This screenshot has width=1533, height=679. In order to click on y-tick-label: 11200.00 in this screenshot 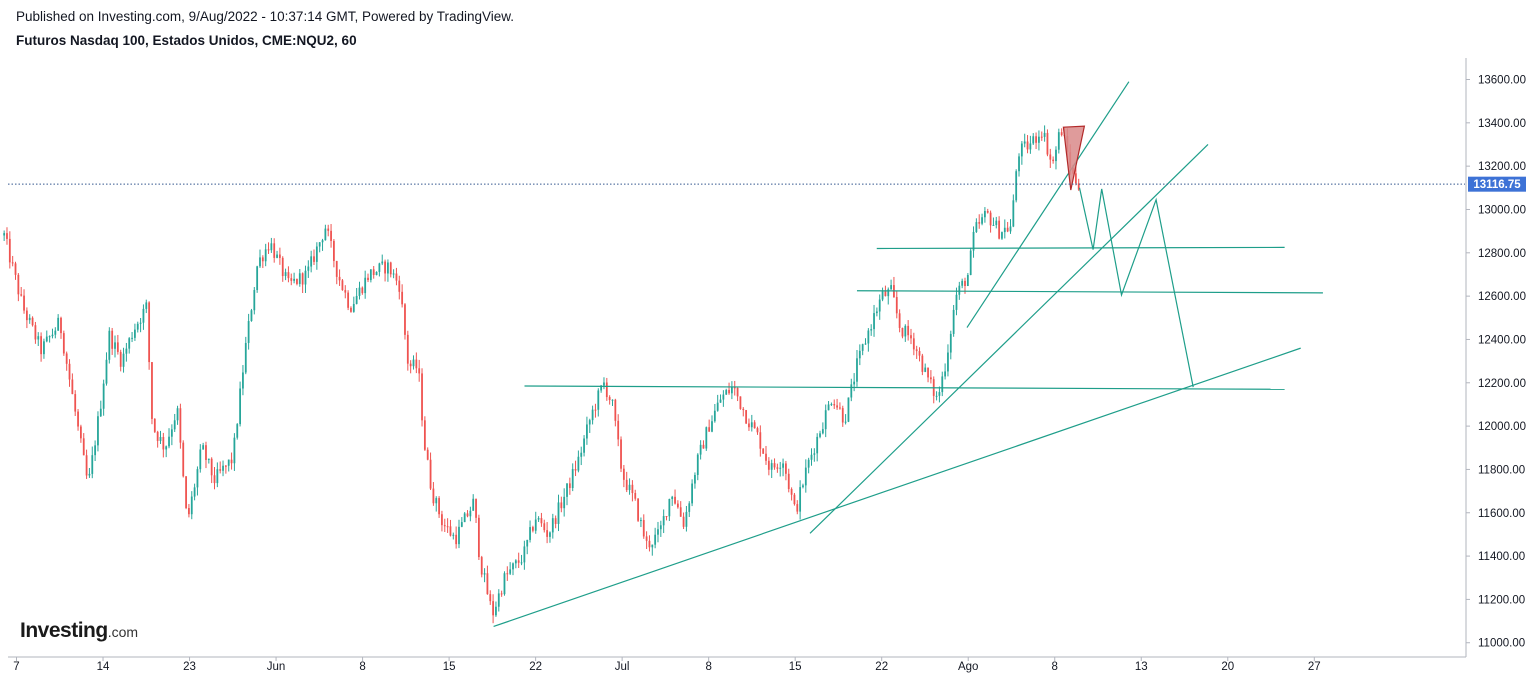, I will do `click(1501, 600)`.